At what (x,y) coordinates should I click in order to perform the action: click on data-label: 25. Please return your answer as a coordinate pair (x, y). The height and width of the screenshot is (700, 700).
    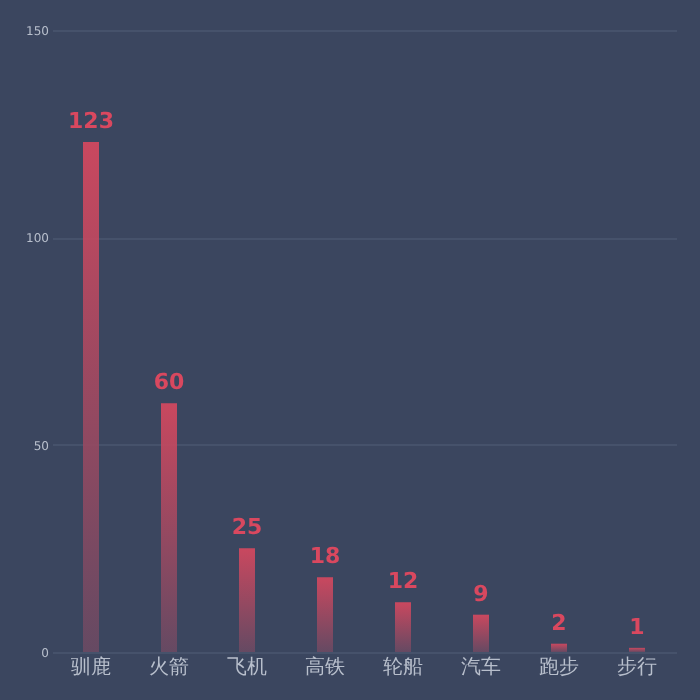
    Looking at the image, I should click on (247, 527).